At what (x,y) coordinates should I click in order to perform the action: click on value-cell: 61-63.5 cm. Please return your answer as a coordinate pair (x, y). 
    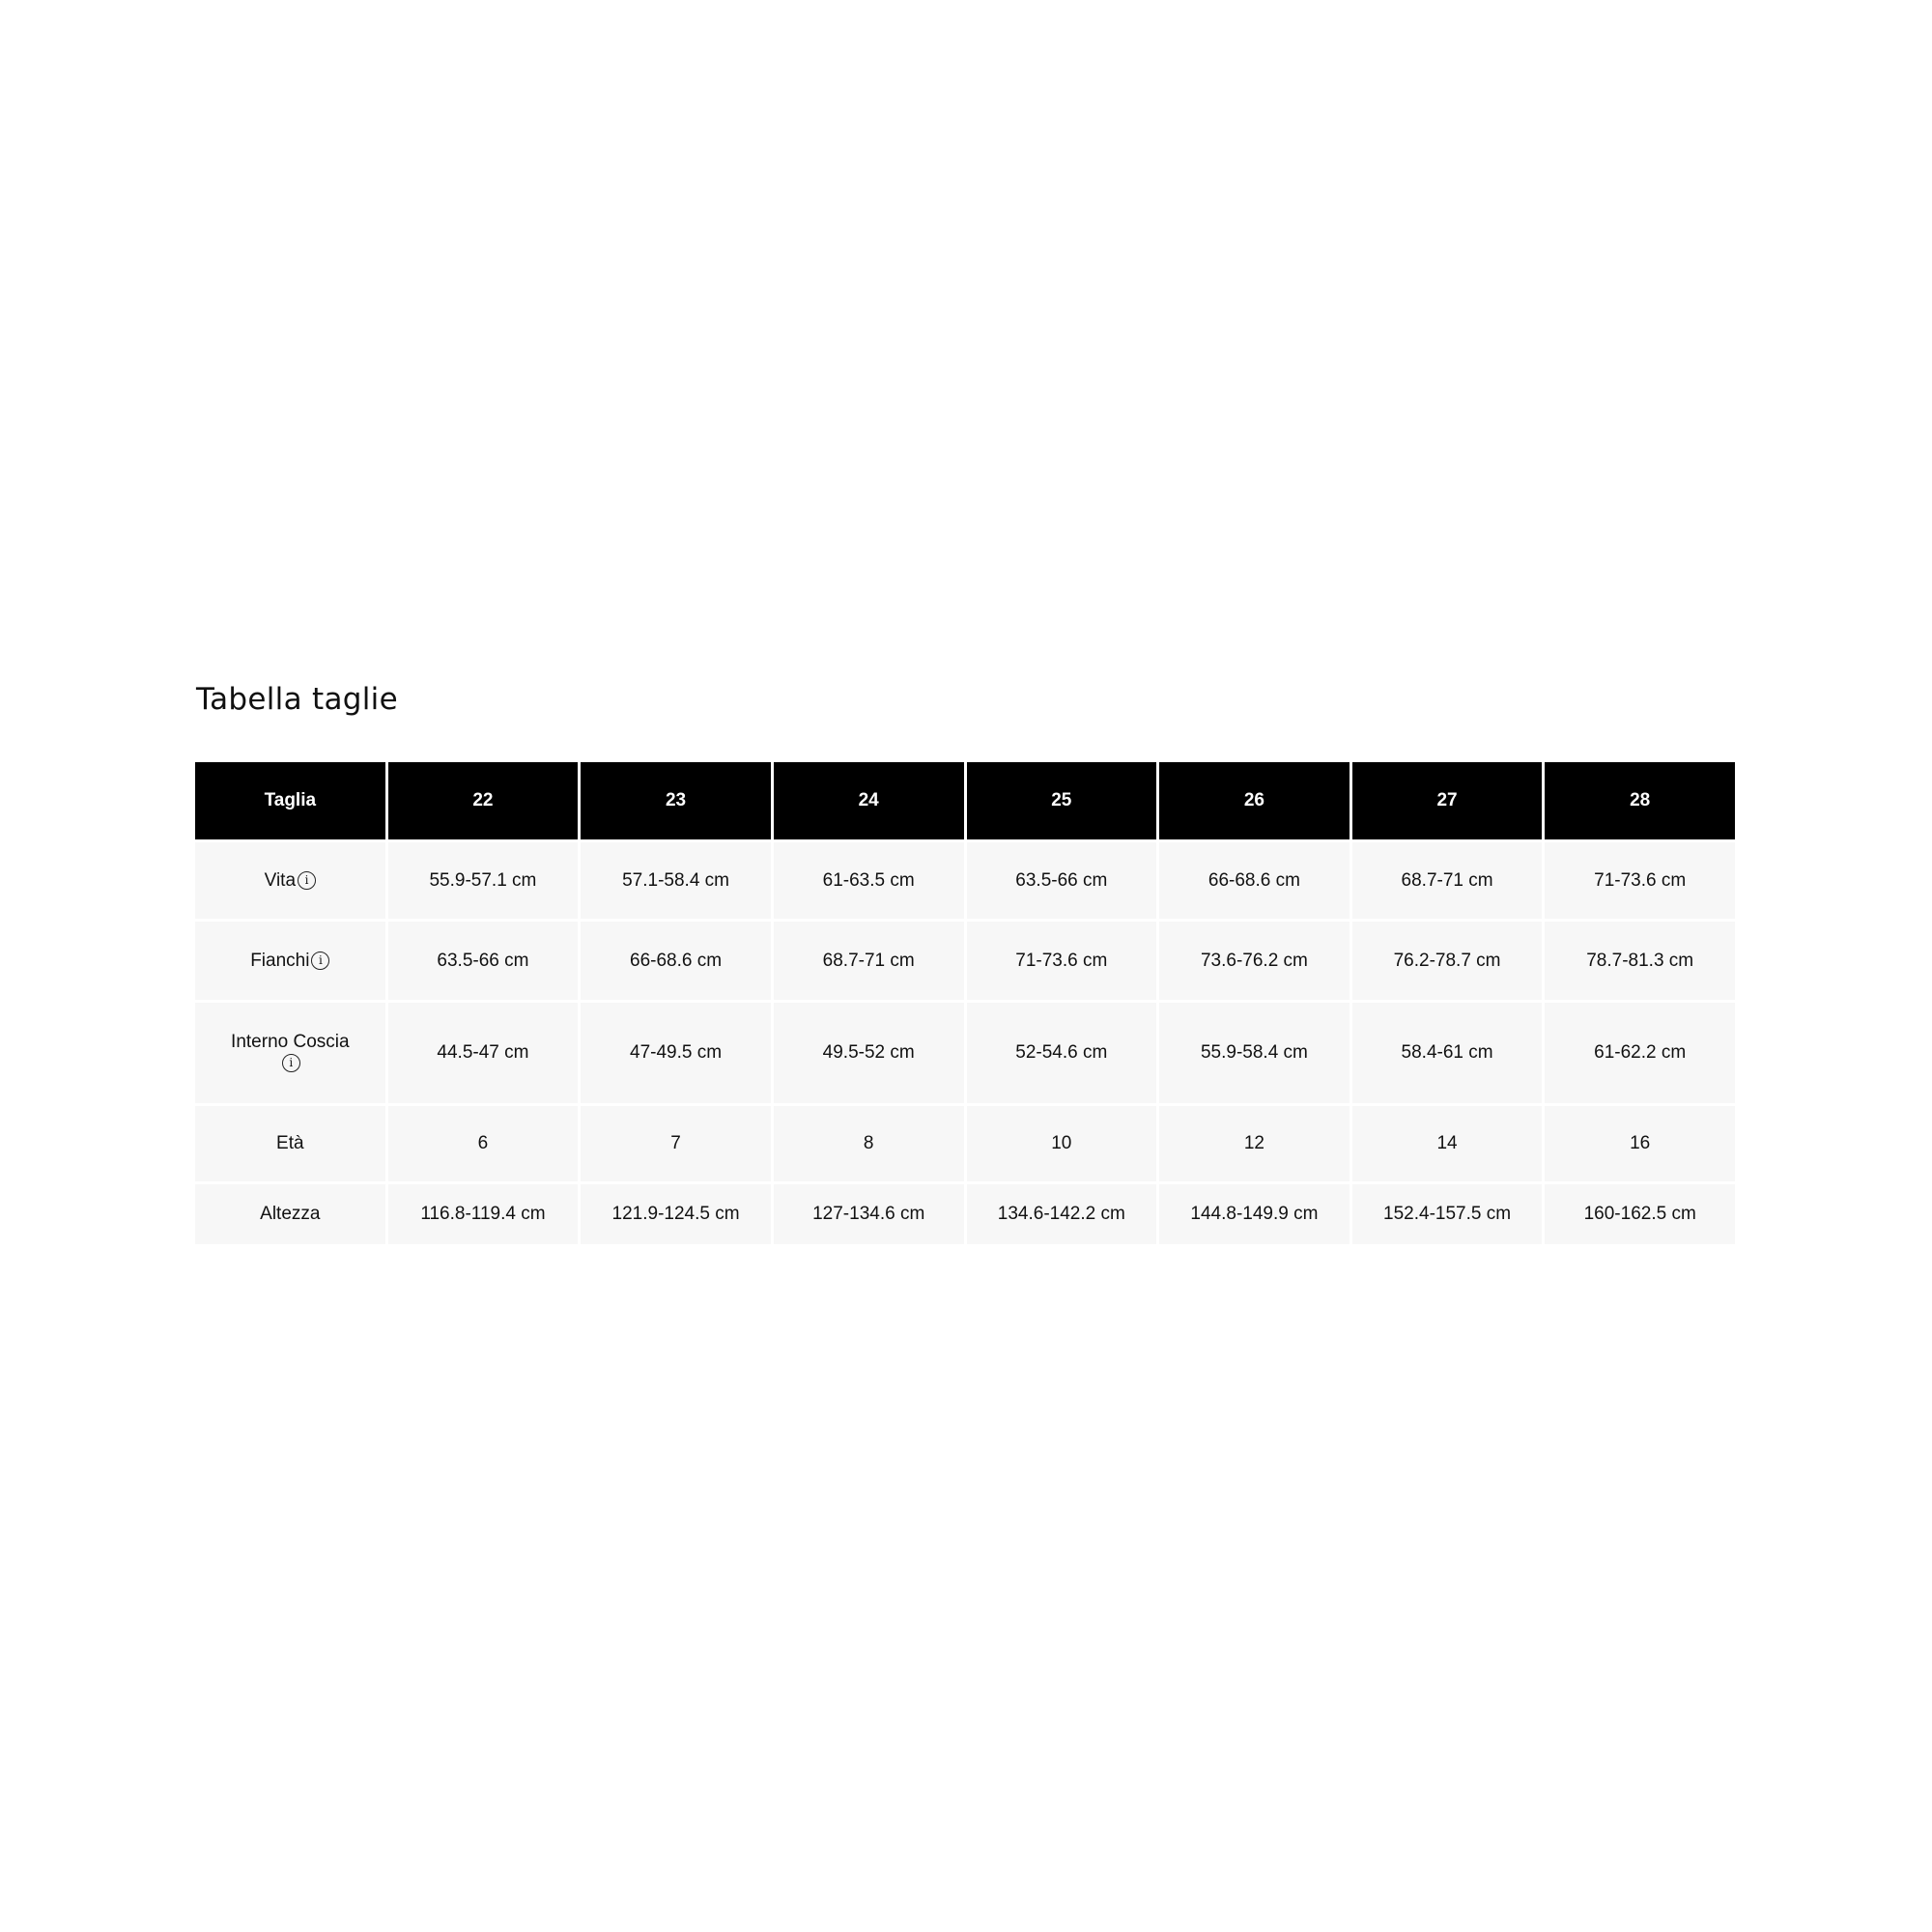
    Looking at the image, I should click on (868, 880).